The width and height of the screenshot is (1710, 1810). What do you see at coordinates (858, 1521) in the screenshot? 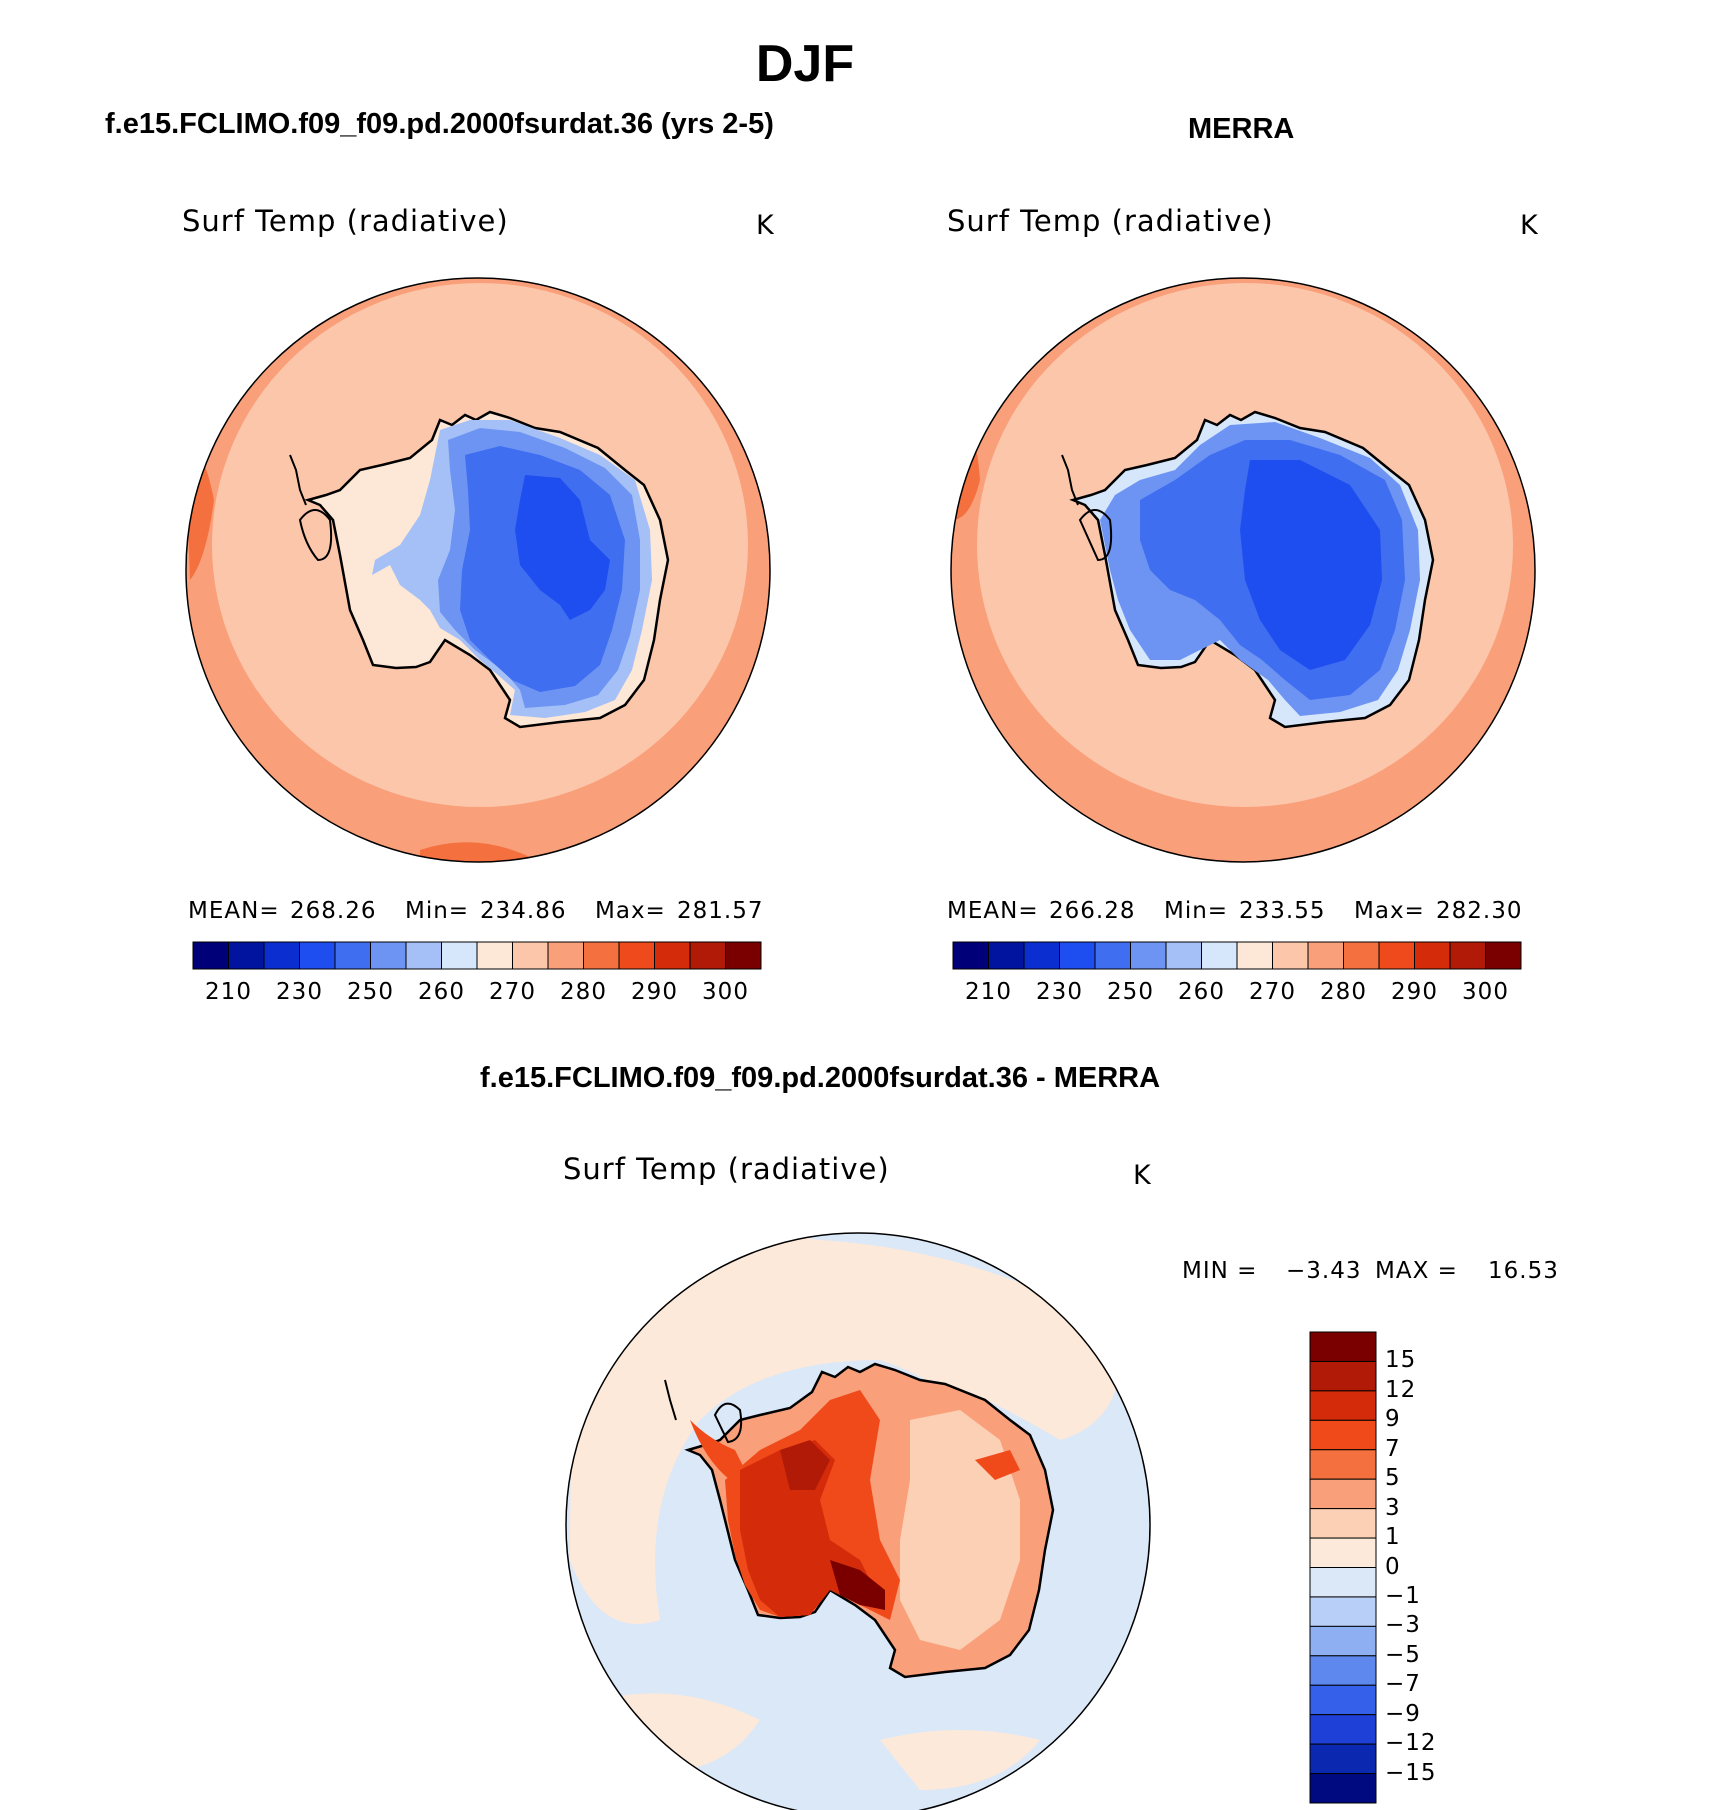
I see `difference-map-border` at bounding box center [858, 1521].